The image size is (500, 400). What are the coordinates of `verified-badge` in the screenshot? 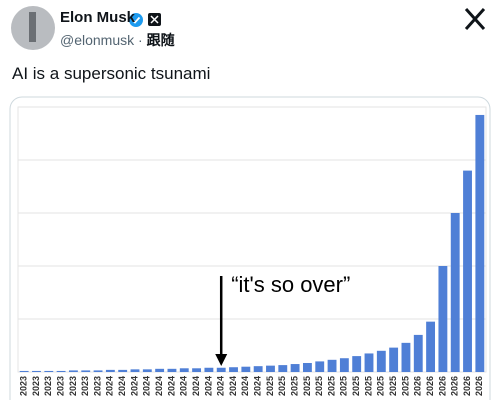 It's located at (136, 20).